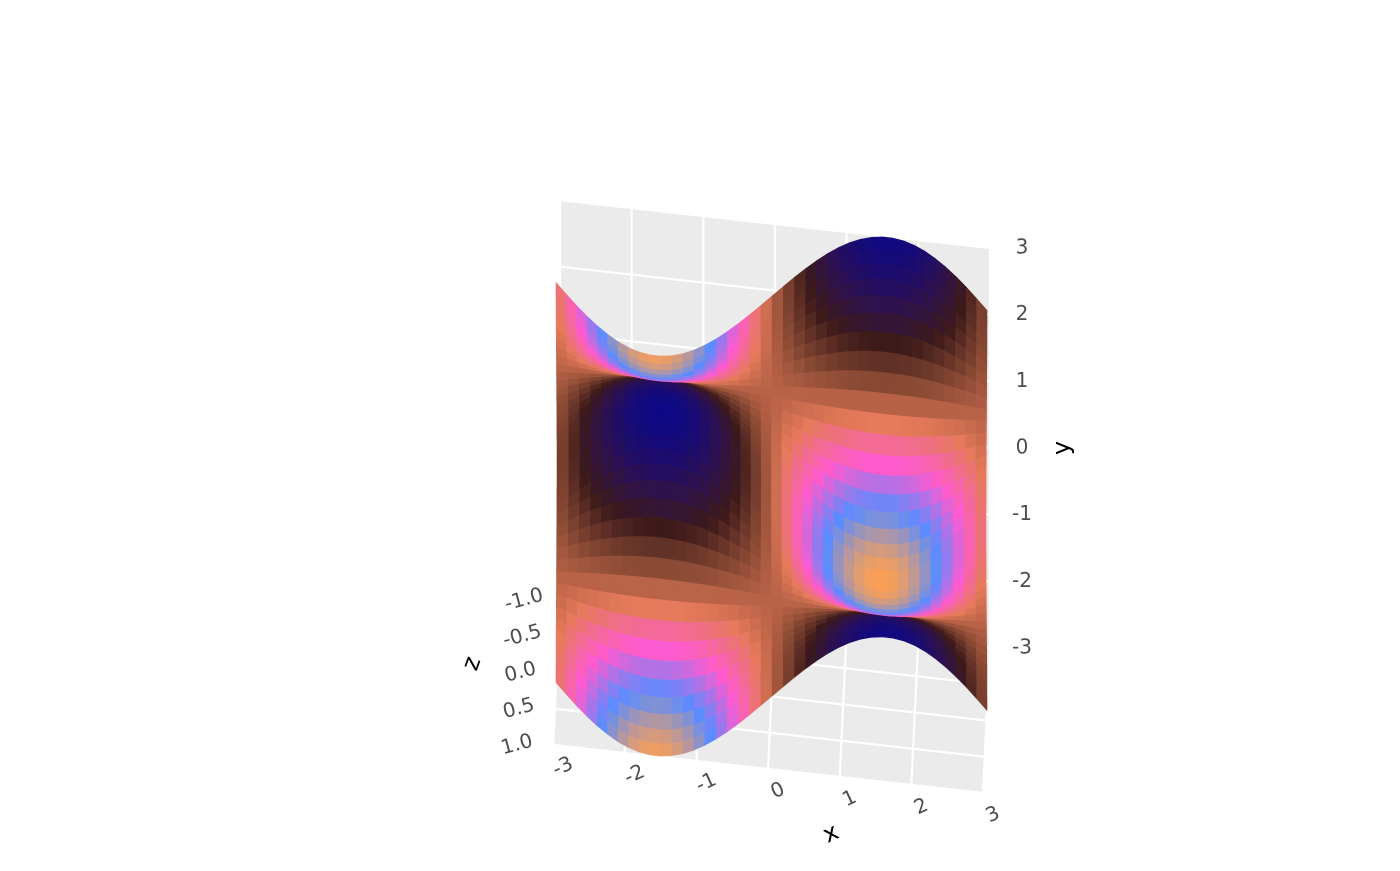 This screenshot has height=871, width=1400. What do you see at coordinates (522, 634) in the screenshot?
I see `z-tick-label: -0.5` at bounding box center [522, 634].